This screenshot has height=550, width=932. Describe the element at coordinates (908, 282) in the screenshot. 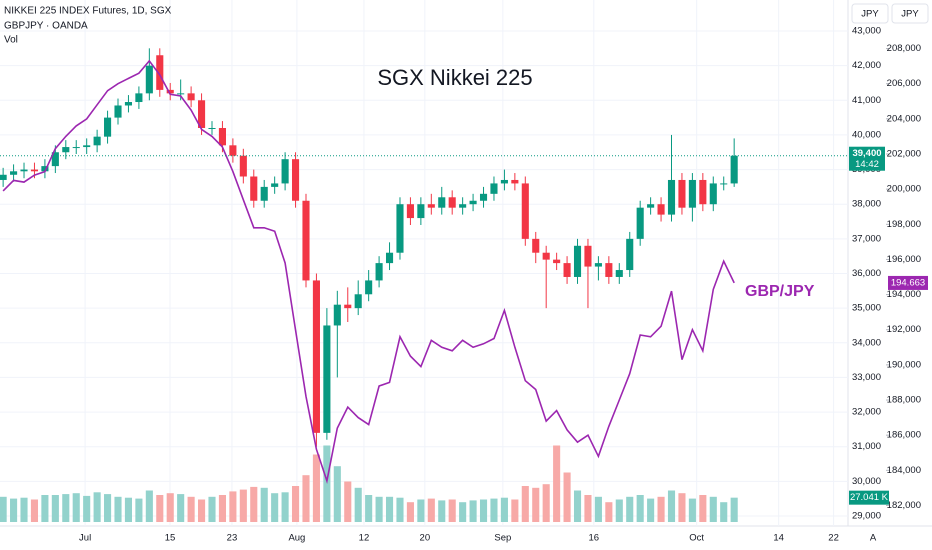

I see `overlay-last-label: 194.663` at that location.